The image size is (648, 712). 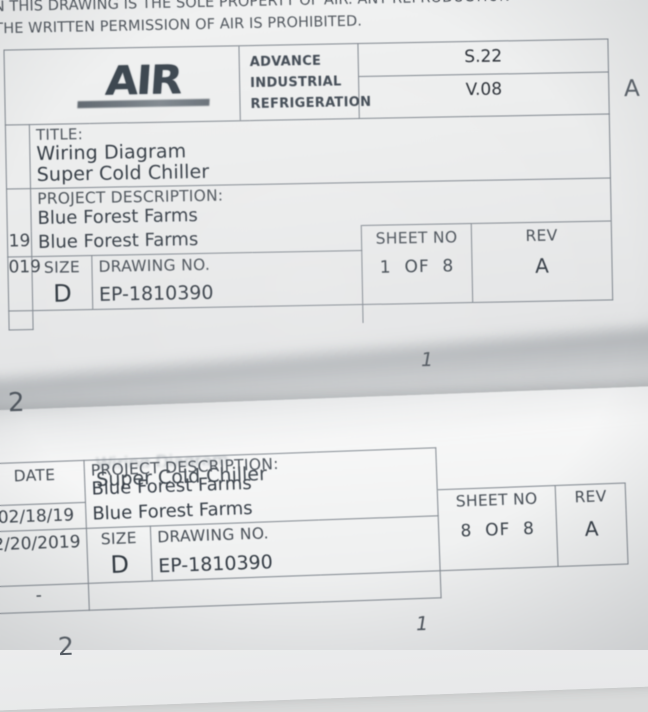 I want to click on title-row: TITLE: Wiring Diagram Super Cold Chiller, so click(x=308, y=151).